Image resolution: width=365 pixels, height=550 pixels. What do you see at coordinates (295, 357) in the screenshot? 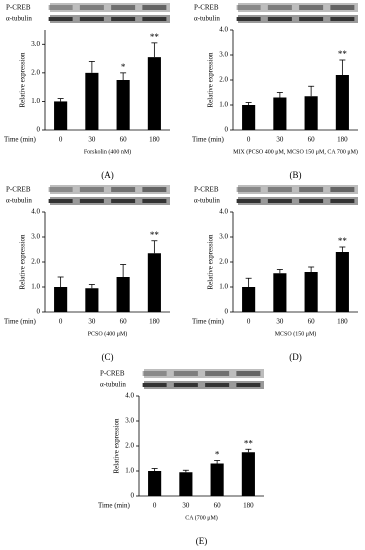
I see `panel-label: (D)` at bounding box center [295, 357].